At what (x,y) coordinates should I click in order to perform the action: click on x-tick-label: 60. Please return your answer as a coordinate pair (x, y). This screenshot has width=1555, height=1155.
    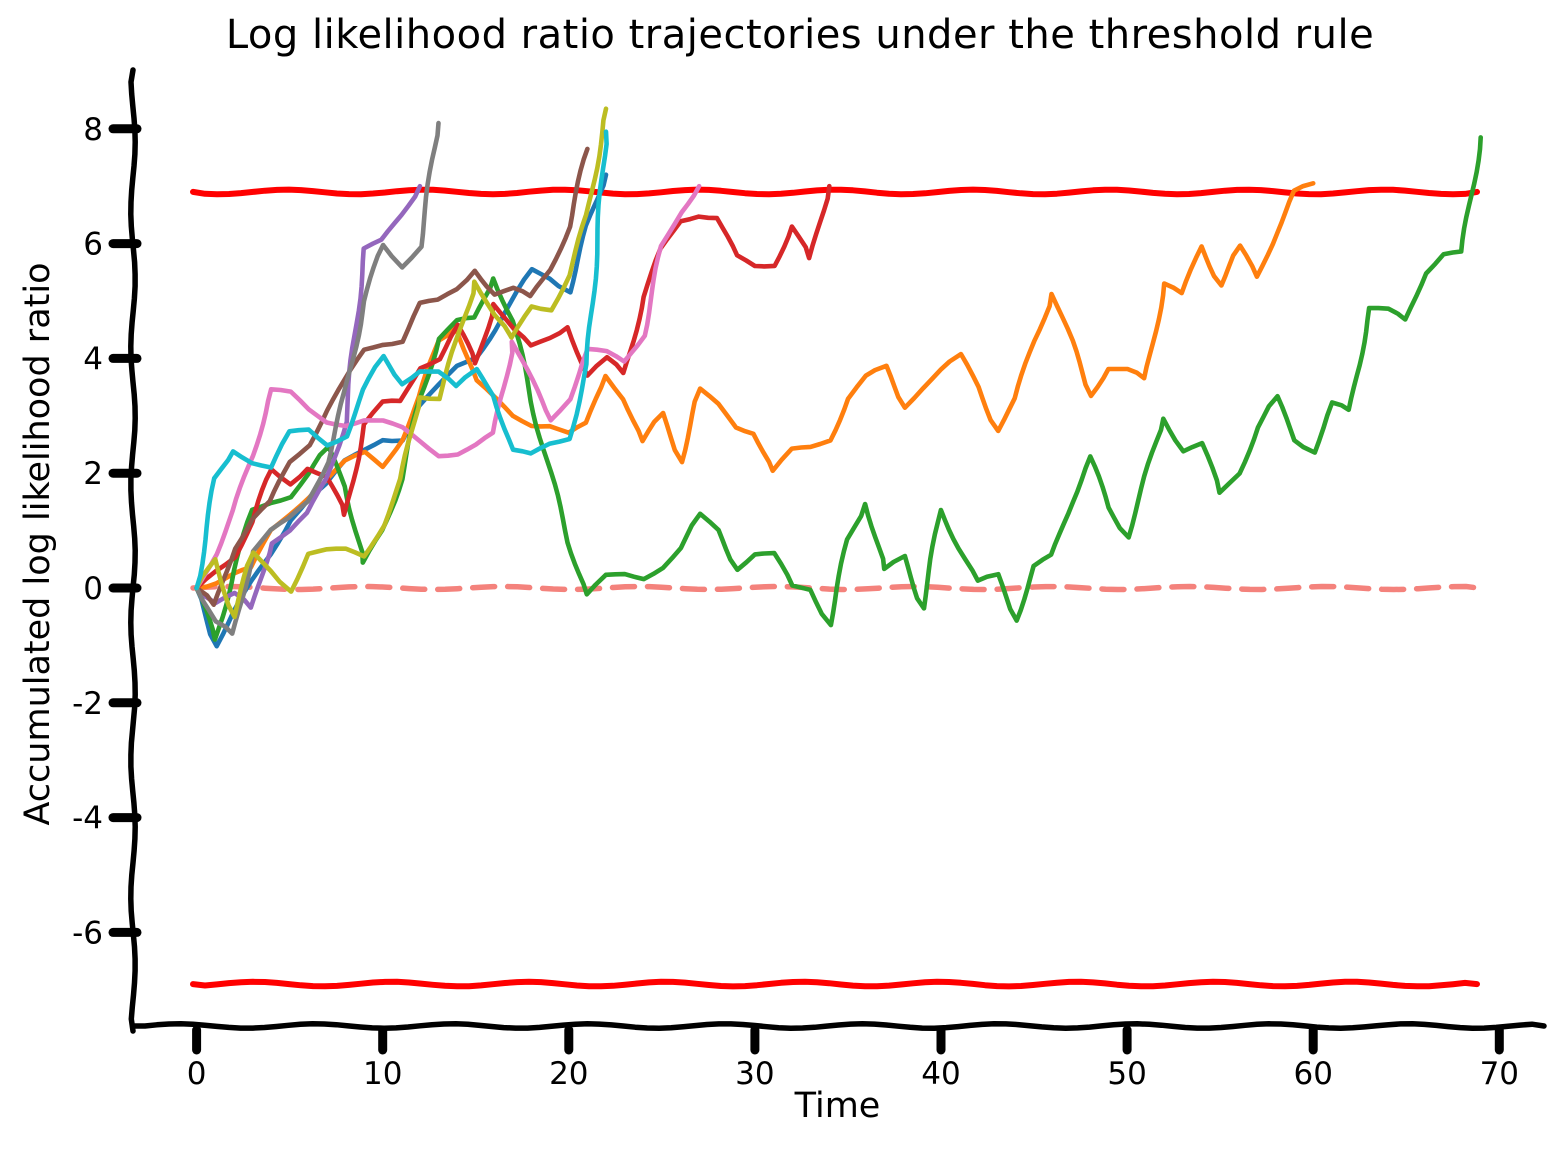
    Looking at the image, I should click on (1312, 1074).